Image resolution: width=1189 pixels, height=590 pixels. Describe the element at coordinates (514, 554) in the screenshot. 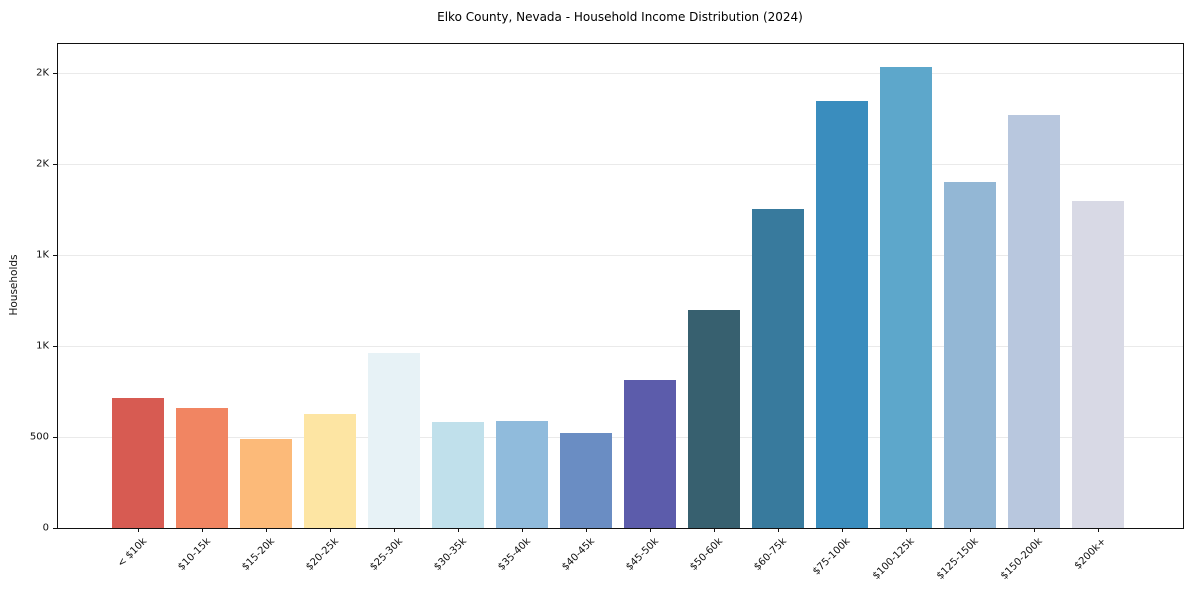

I see `x-tick-label-text: $35-40k` at that location.